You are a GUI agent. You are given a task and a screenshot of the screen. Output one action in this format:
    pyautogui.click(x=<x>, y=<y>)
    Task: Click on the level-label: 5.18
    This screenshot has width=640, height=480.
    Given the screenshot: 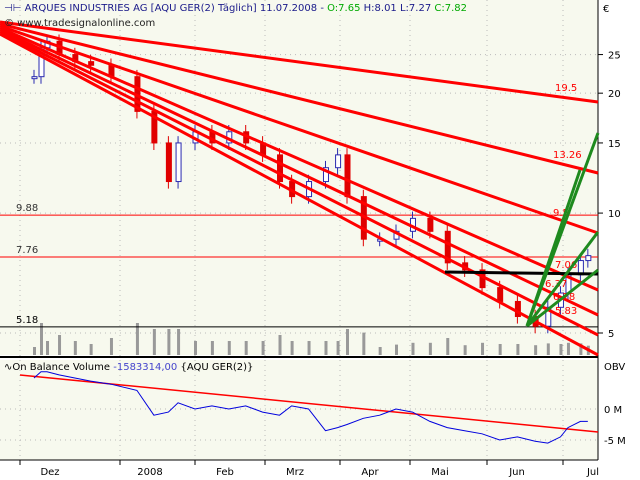 What is the action you would take?
    pyautogui.click(x=27, y=320)
    